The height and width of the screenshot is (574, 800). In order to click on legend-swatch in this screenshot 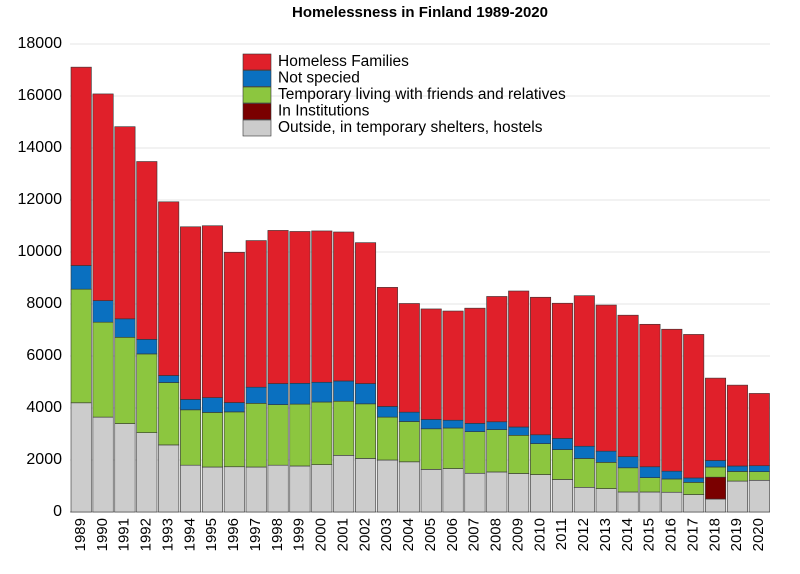, I will do `click(257, 128)`.